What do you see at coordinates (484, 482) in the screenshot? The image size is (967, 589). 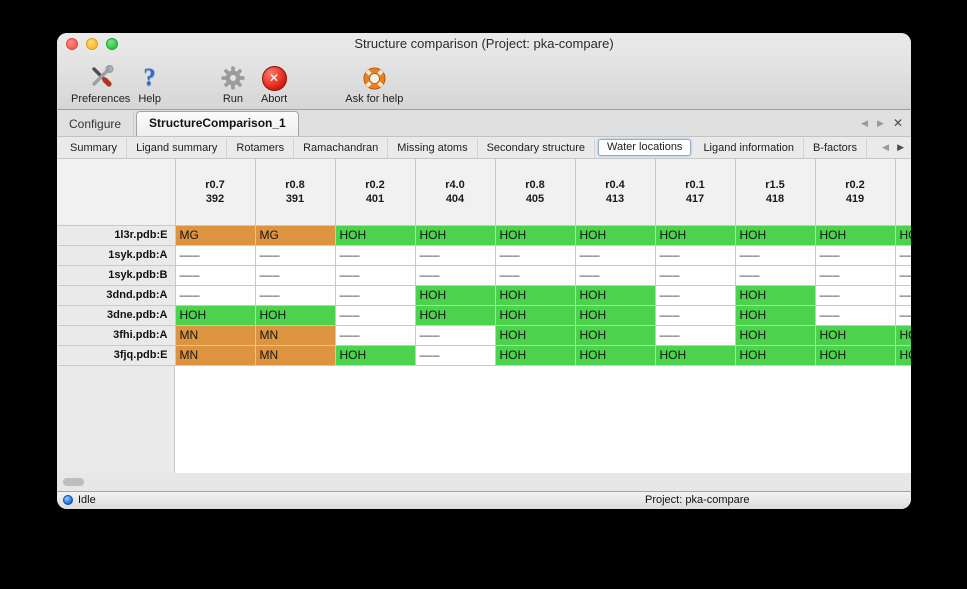 I see `horizontal-scrollbar` at bounding box center [484, 482].